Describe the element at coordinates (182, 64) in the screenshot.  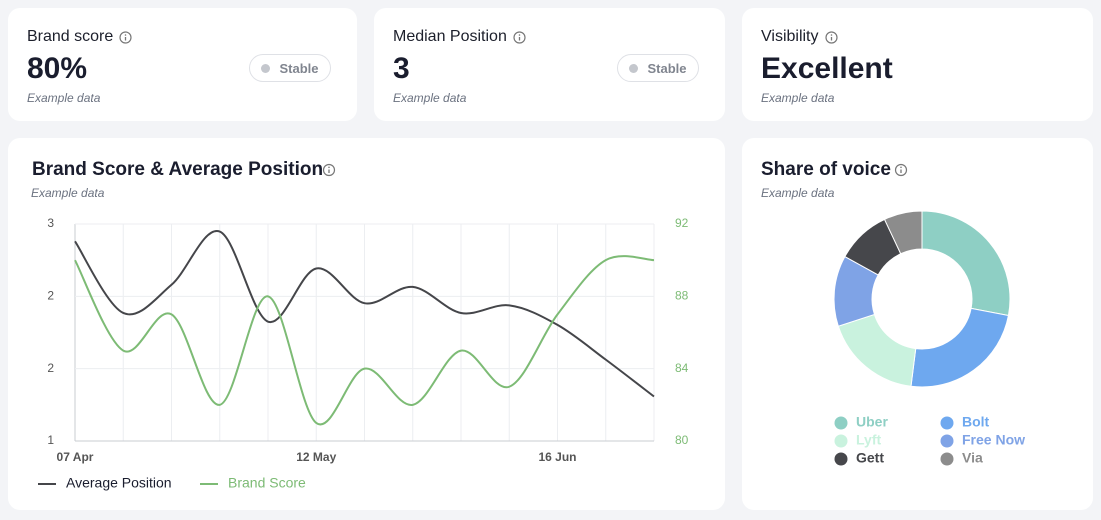
I see `kpi-card: Brand score 80% Example data Stable` at that location.